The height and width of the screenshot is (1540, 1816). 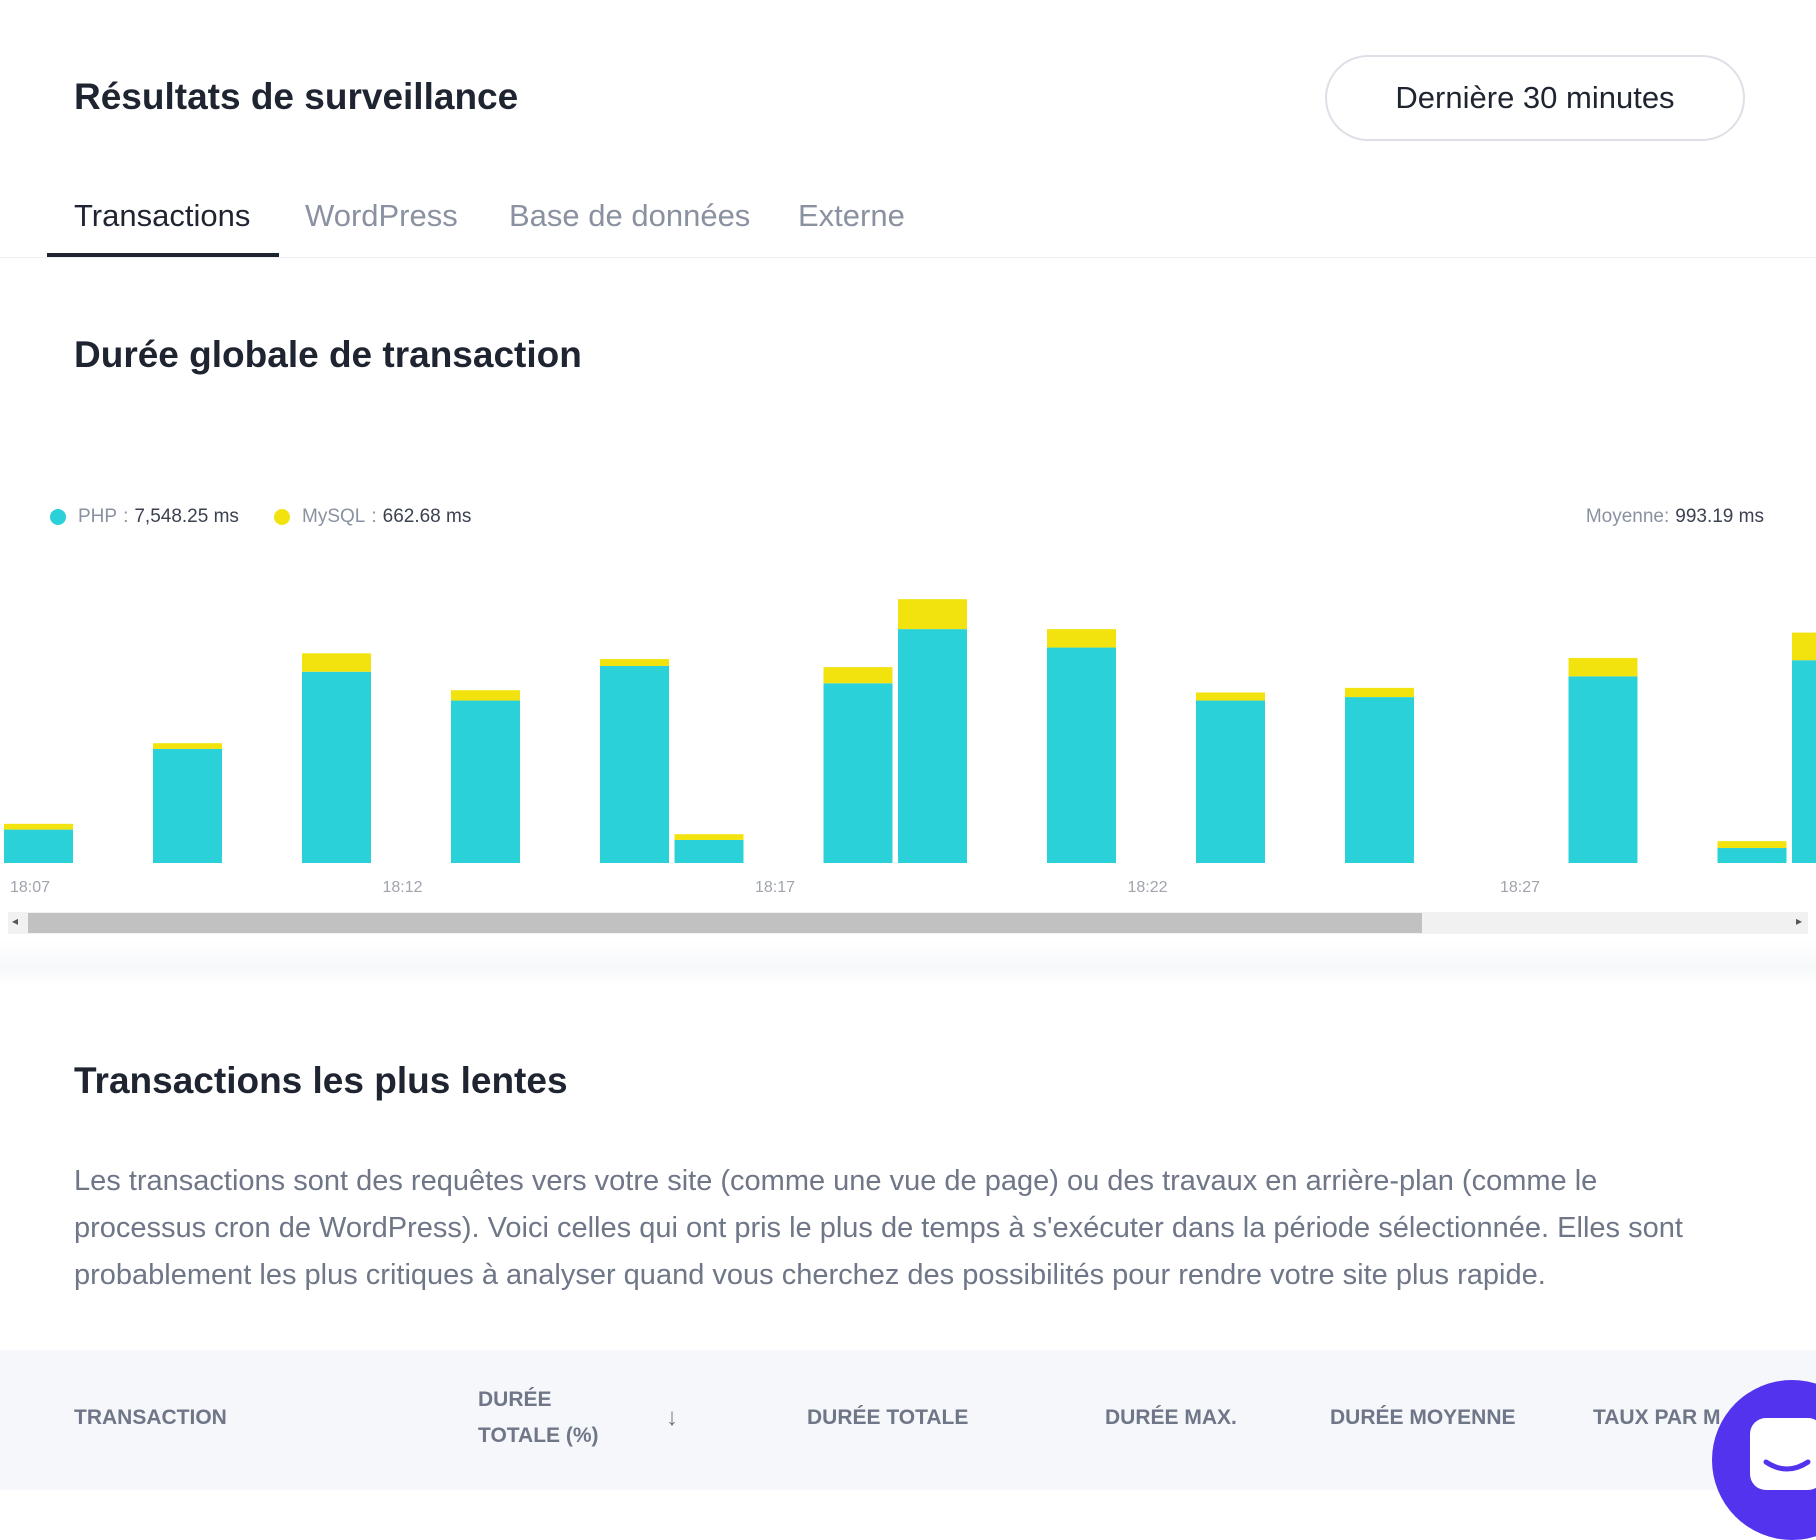 I want to click on col-rate-per-minute: TAUX PAR M, so click(x=1657, y=1417).